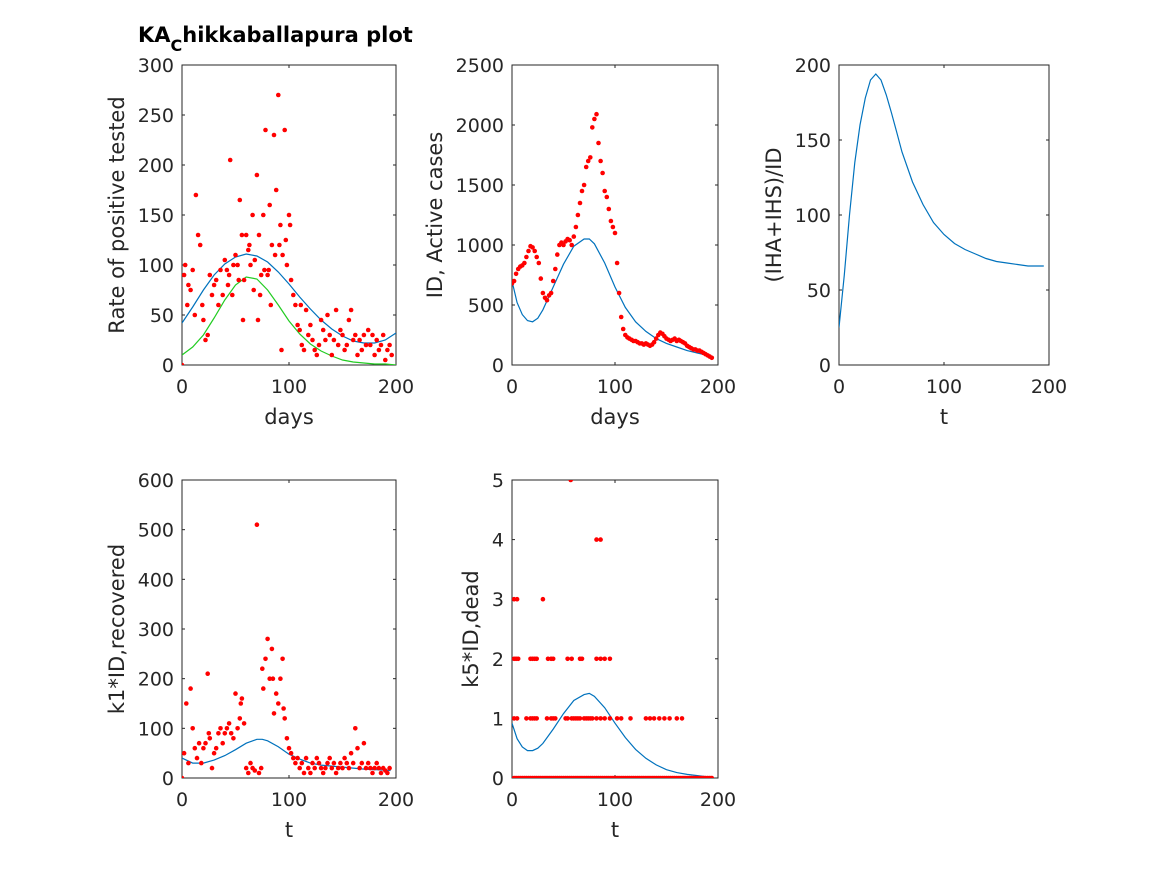 Image resolution: width=1167 pixels, height=875 pixels. What do you see at coordinates (289, 417) in the screenshot?
I see `x-axis-label: days` at bounding box center [289, 417].